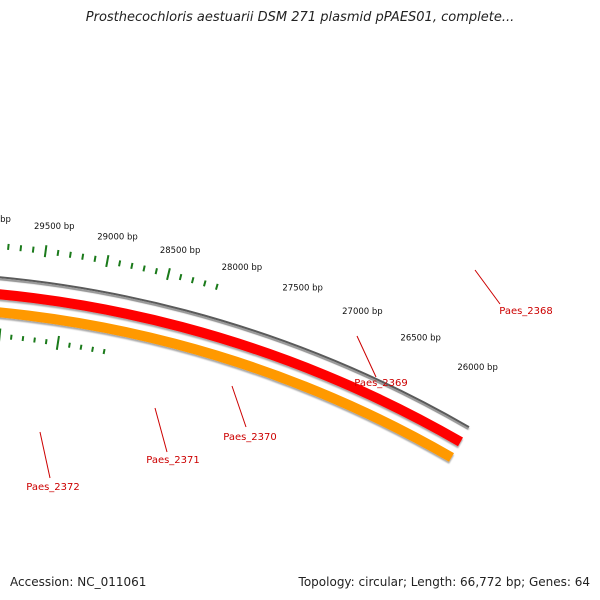 This screenshot has height=600, width=600. Describe the element at coordinates (180, 251) in the screenshot. I see `scale-tick-label: 28500 bp` at that location.